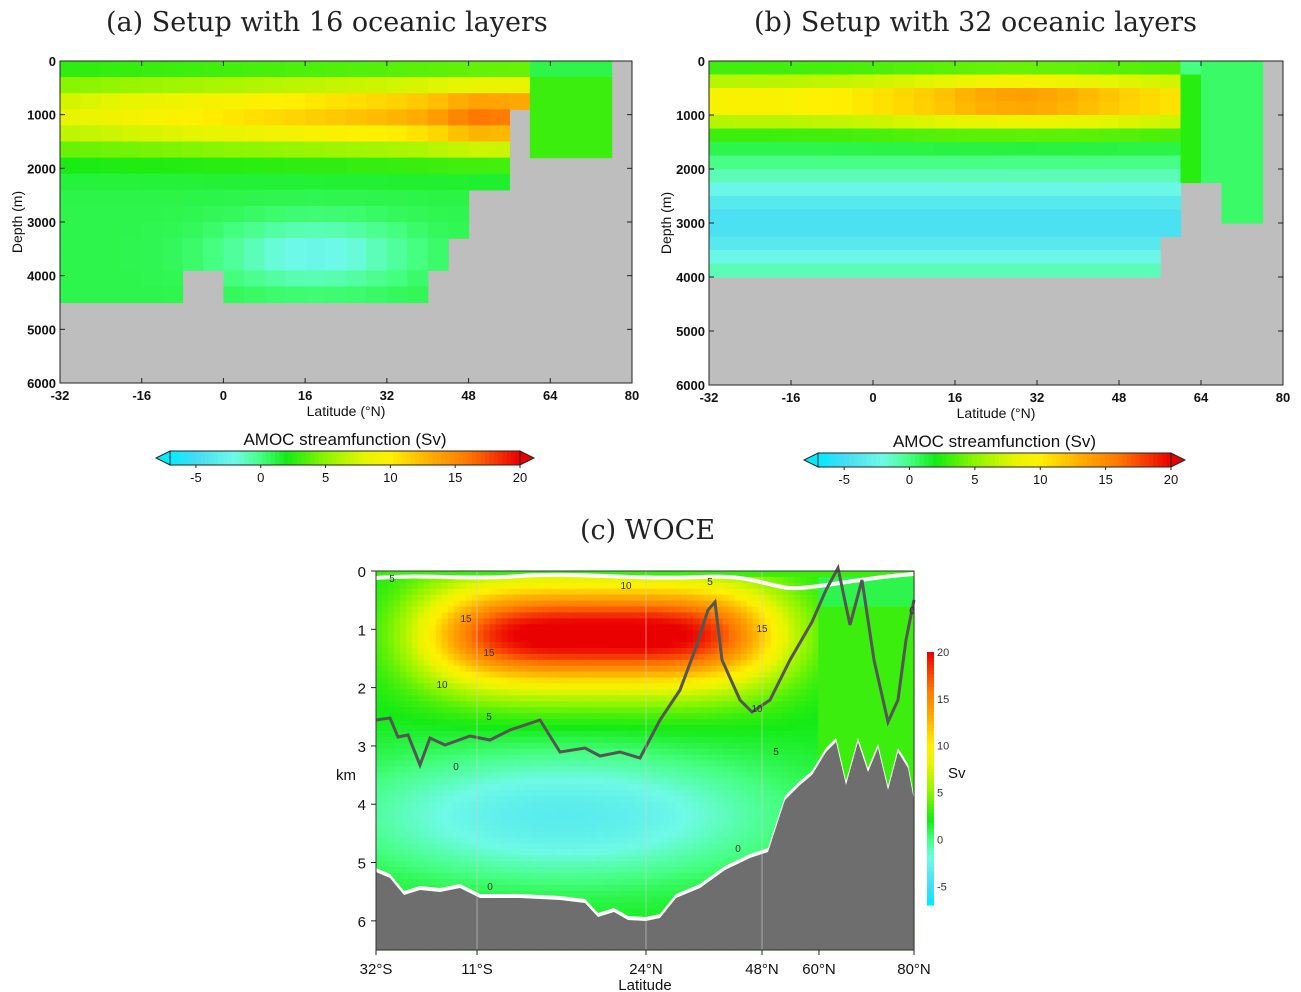 The height and width of the screenshot is (992, 1301). Describe the element at coordinates (1040, 479) in the screenshot. I see `colorbar-tick-label: 10` at that location.